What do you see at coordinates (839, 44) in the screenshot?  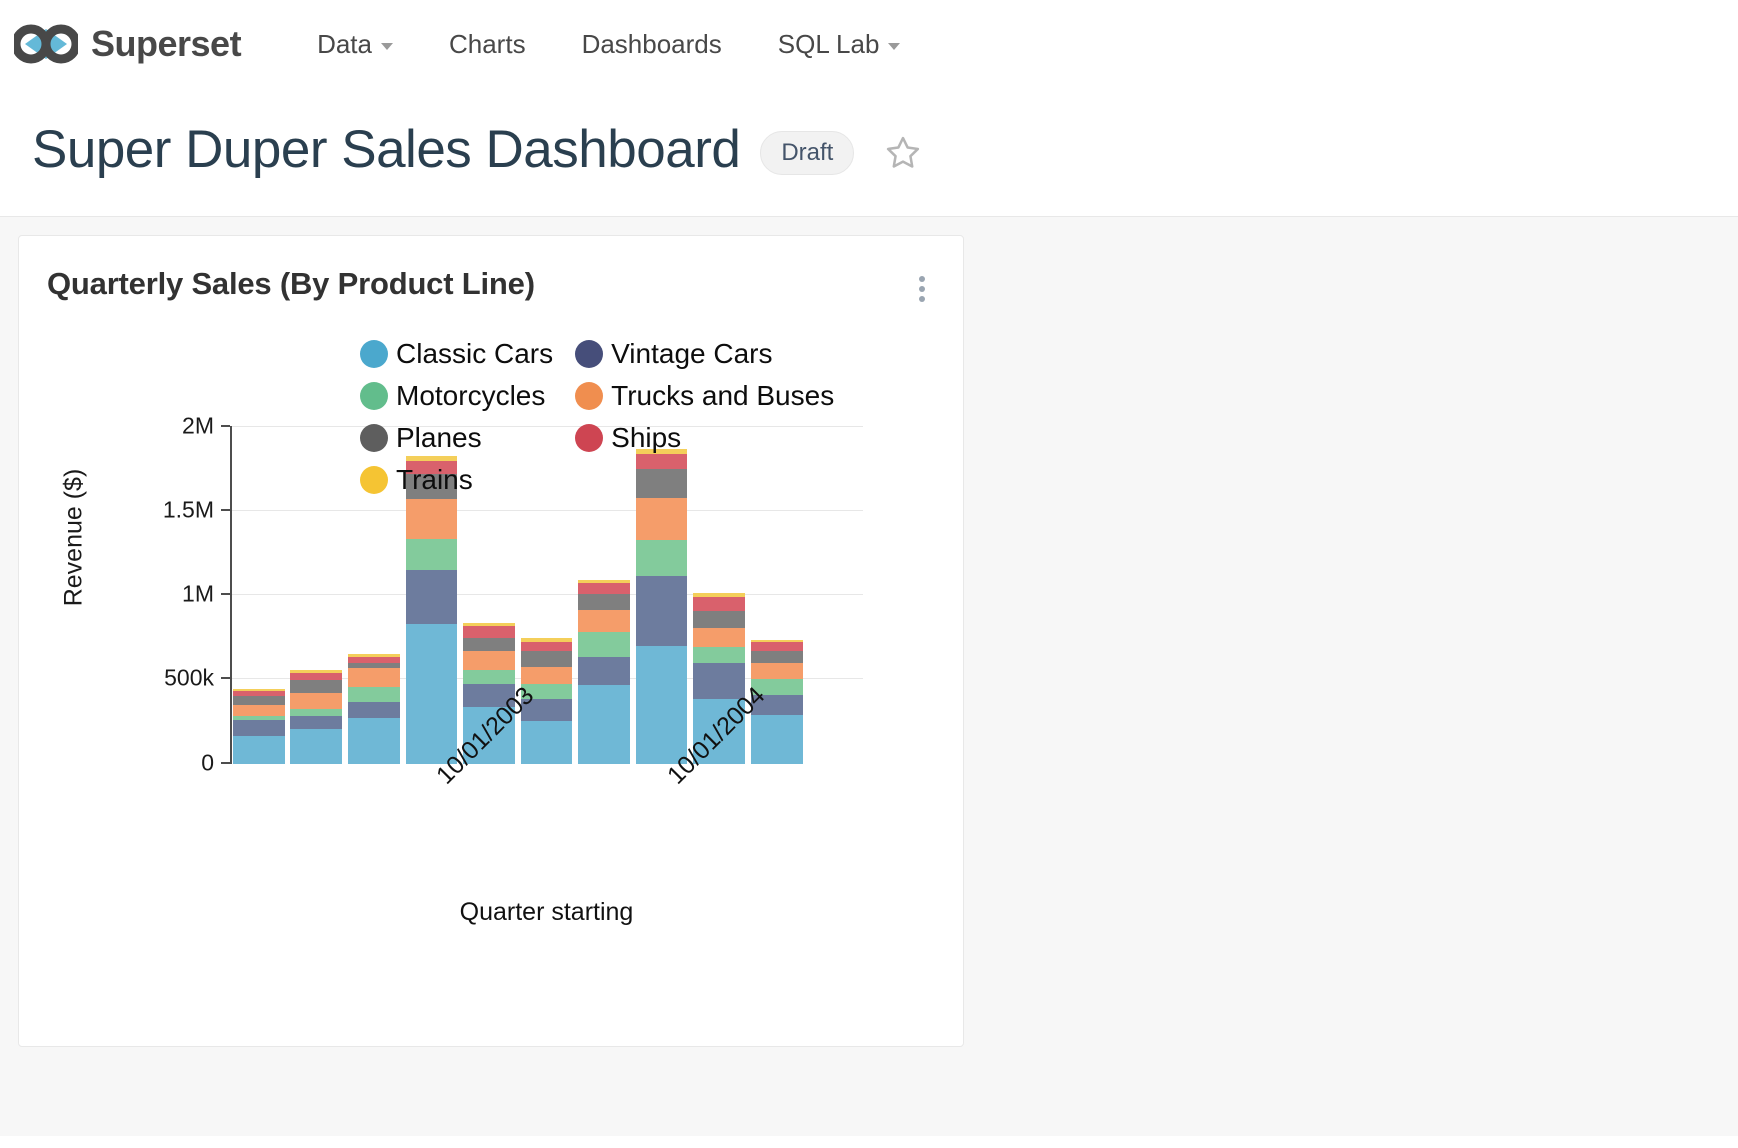 I see `nav-item-sql-lab: SQL Lab` at bounding box center [839, 44].